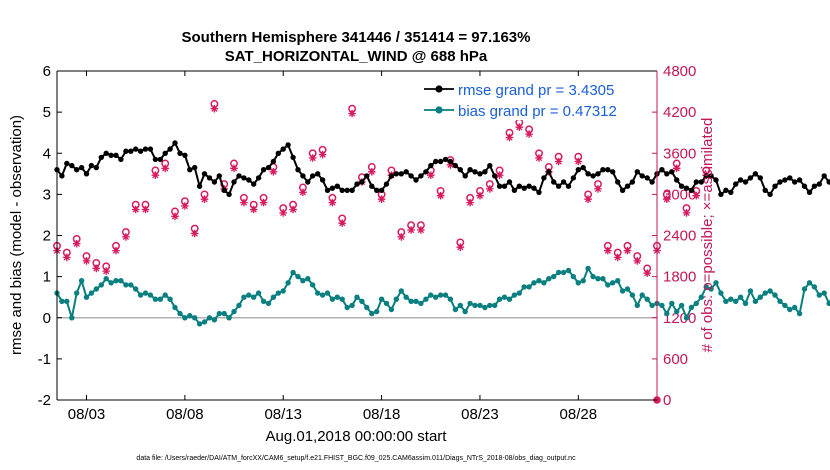  Describe the element at coordinates (283, 414) in the screenshot. I see `x-tick-label: 08/13` at that location.